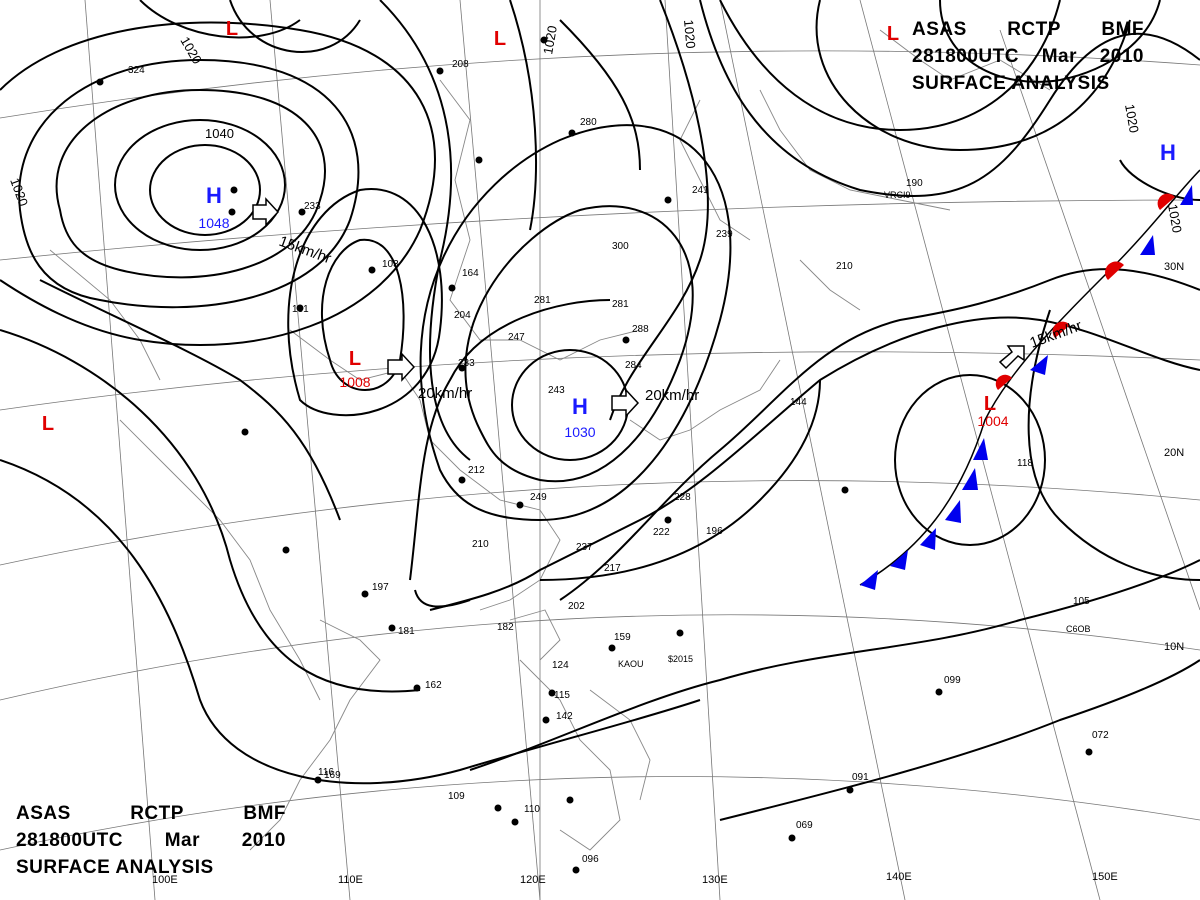 The height and width of the screenshot is (900, 1200). I want to click on svg-text: 222, so click(661, 532).